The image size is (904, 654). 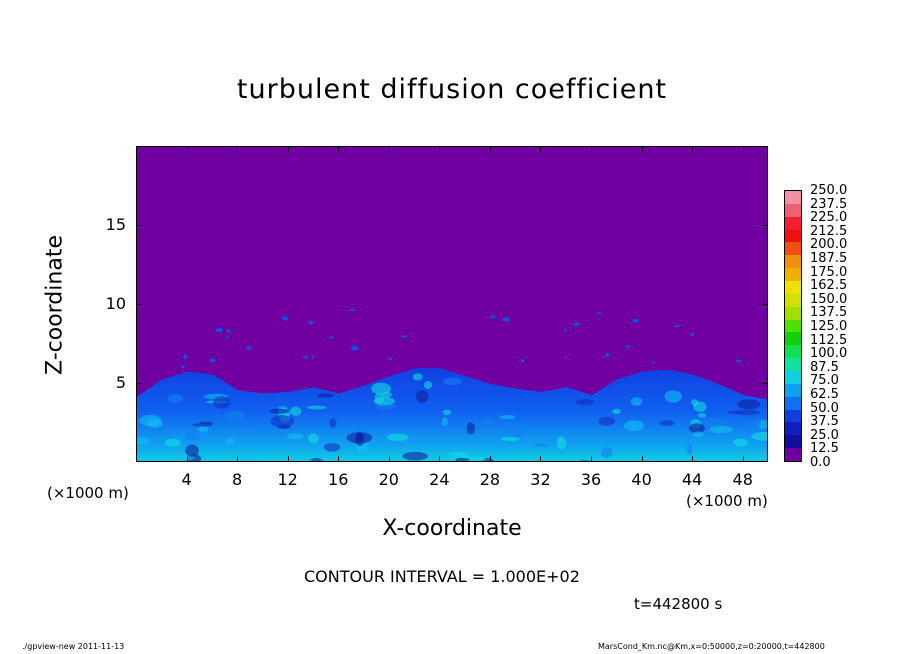 I want to click on x-tick-label: 12, so click(x=287, y=479).